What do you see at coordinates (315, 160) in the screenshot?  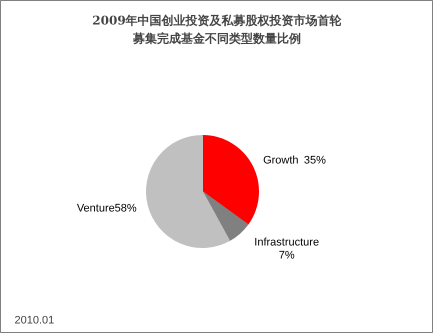 I see `data-label: 35%` at bounding box center [315, 160].